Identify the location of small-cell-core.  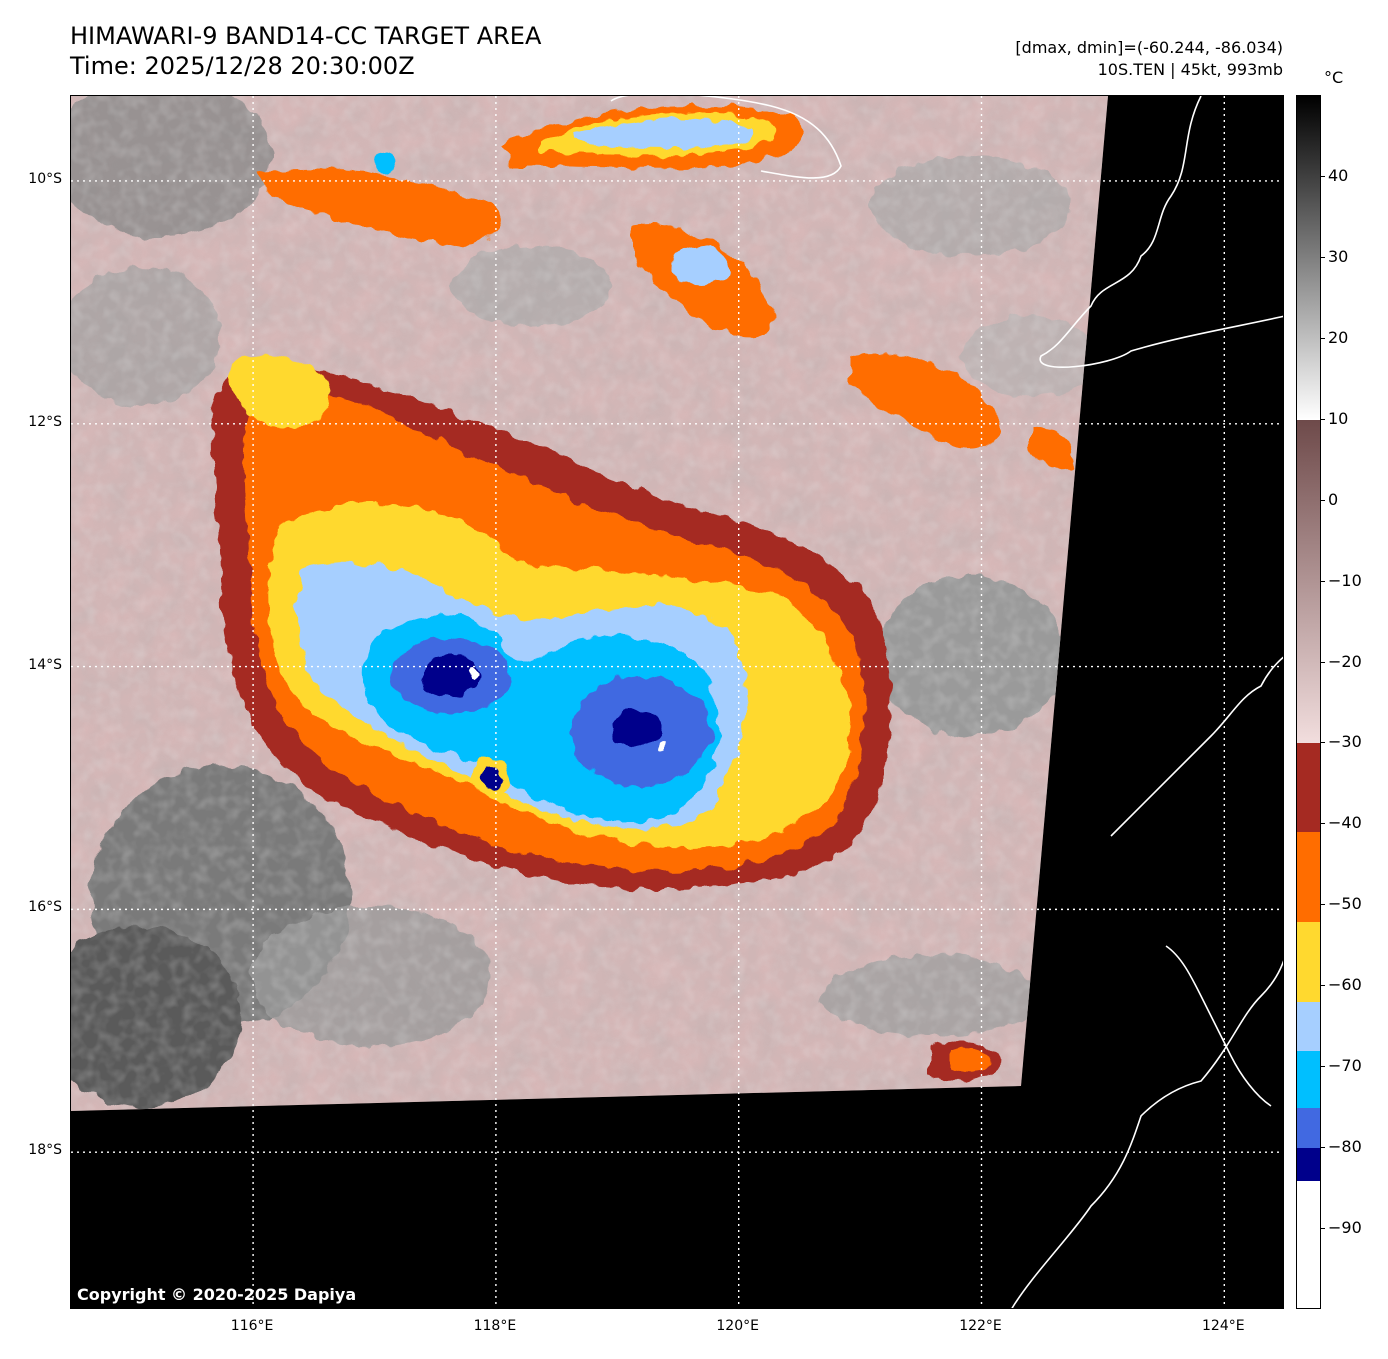
(491, 776).